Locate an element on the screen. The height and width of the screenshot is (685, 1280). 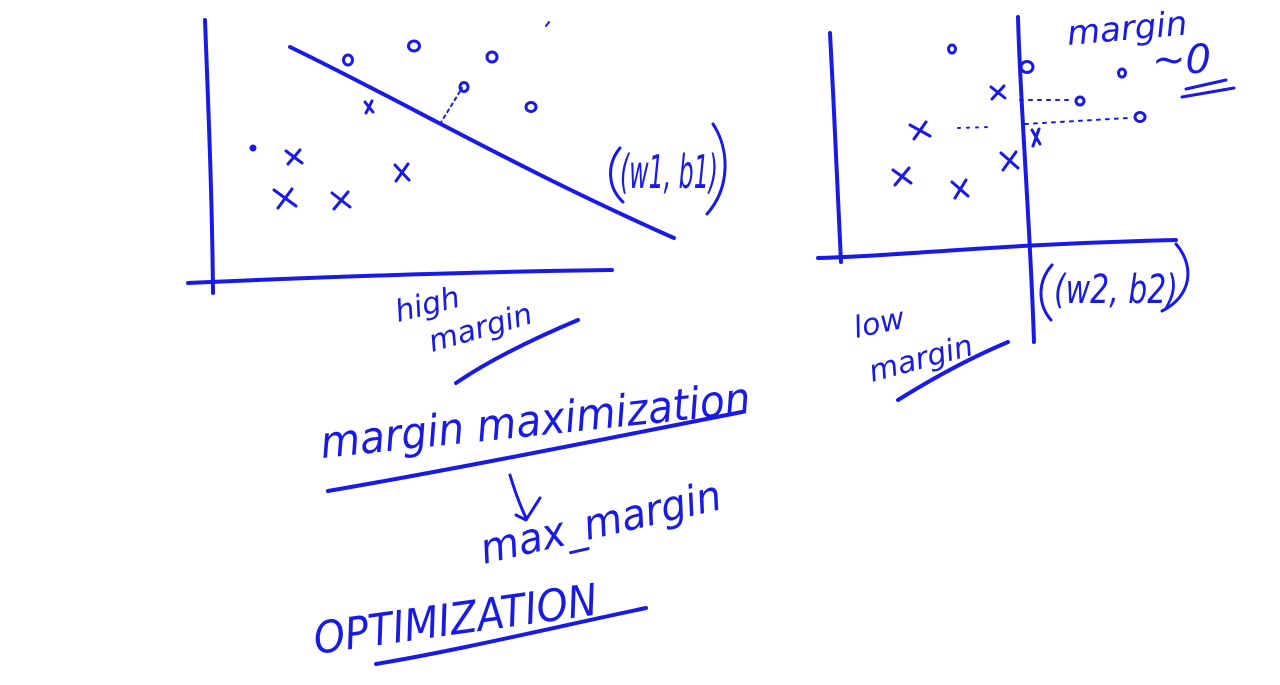
left-margin-line is located at coordinates (451, 106).